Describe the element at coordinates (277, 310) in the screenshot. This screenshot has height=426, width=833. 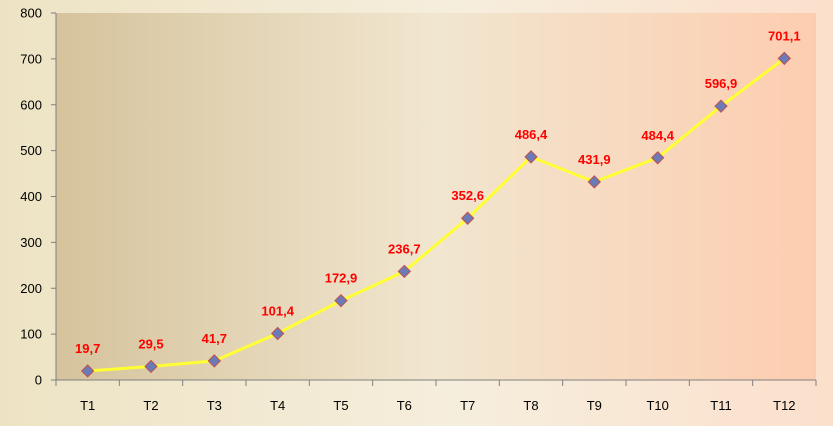
I see `data-label: 101,4` at that location.